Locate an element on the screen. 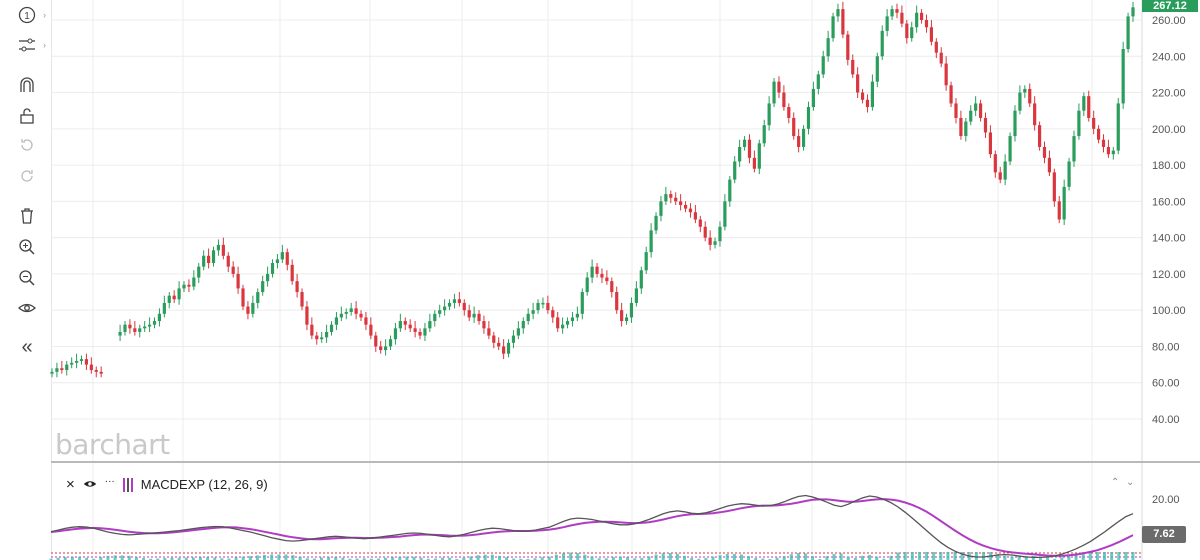  zoom-in-icon is located at coordinates (27, 247).